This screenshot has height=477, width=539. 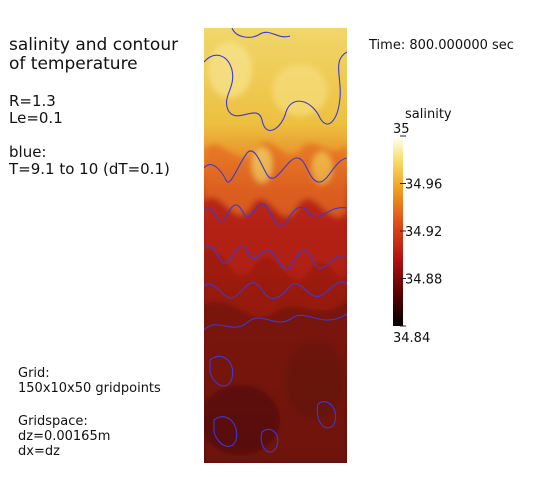 What do you see at coordinates (73, 64) in the screenshot?
I see `caption-title-line2: of temperature` at bounding box center [73, 64].